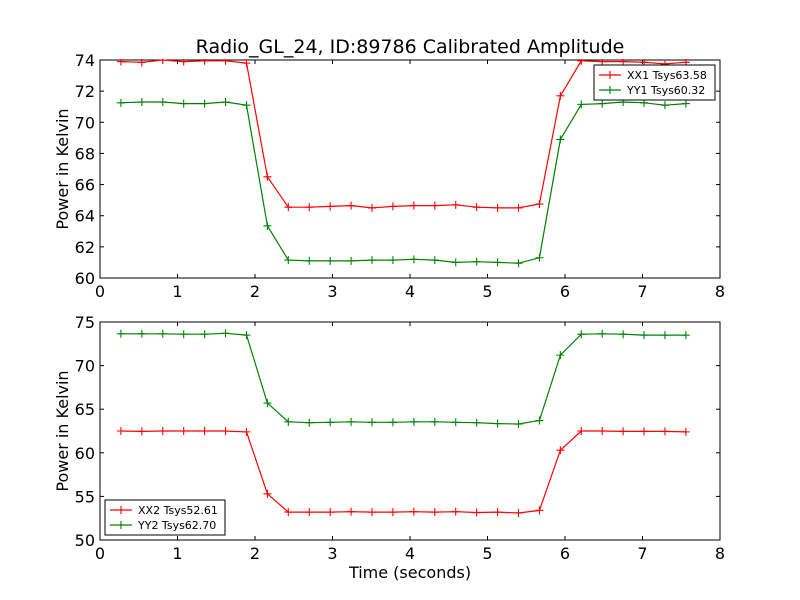 Image resolution: width=800 pixels, height=600 pixels. I want to click on legend-0: XX1 Tsys63.58 YY1 Tsys60.32, so click(654, 82).